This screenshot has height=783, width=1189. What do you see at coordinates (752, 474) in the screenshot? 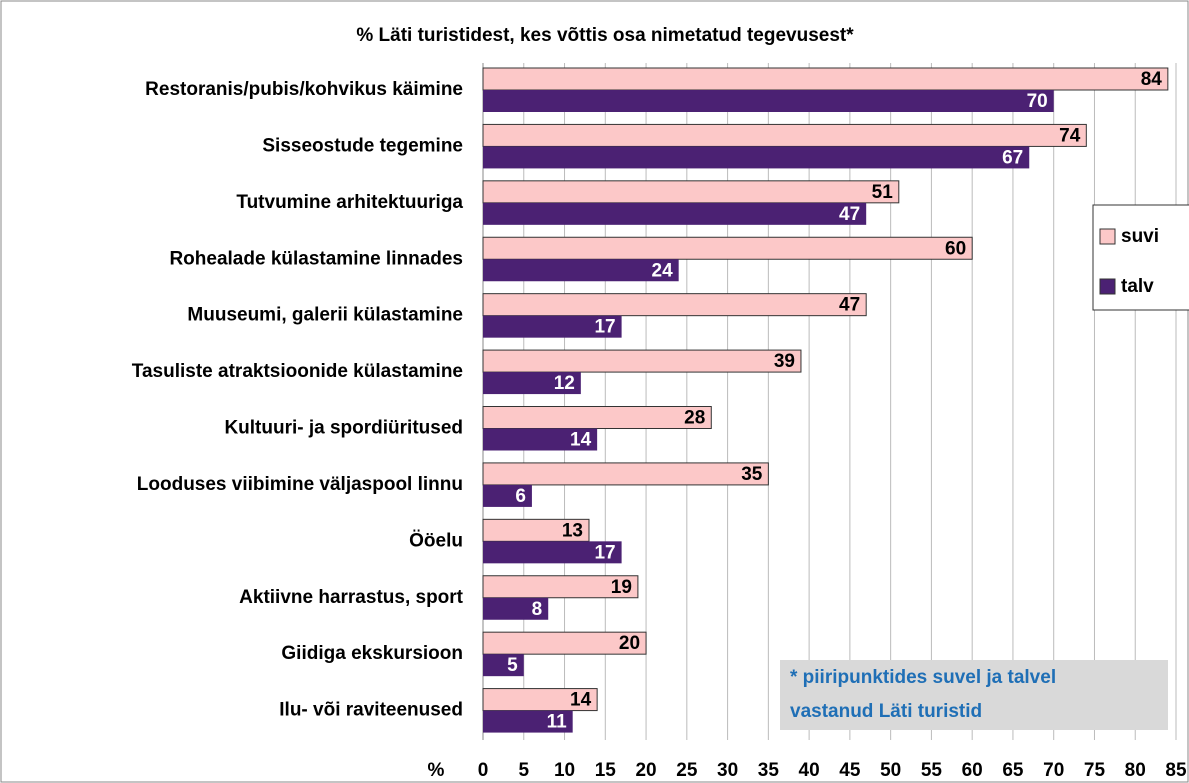
I see `value-label: 35` at bounding box center [752, 474].